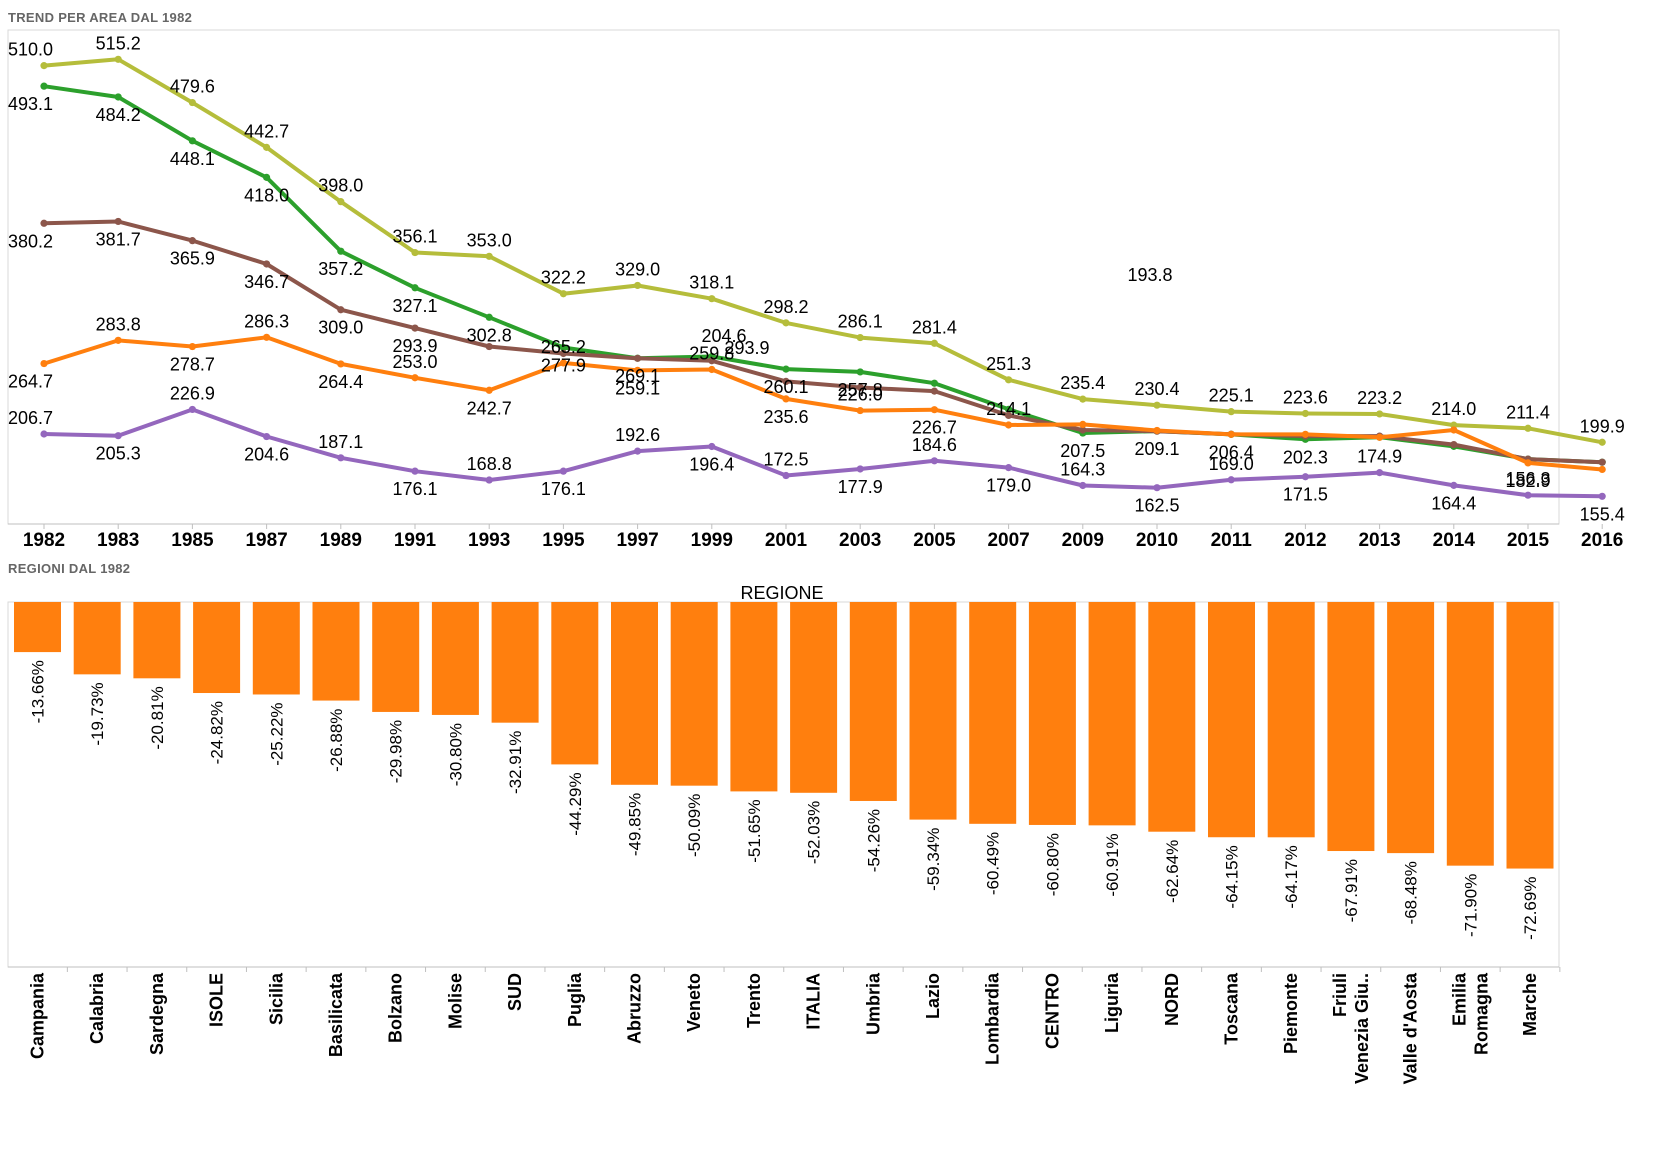 This screenshot has width=1653, height=1168. Describe the element at coordinates (711, 465) in the screenshot. I see `series-5-data-label: 196.4` at that location.